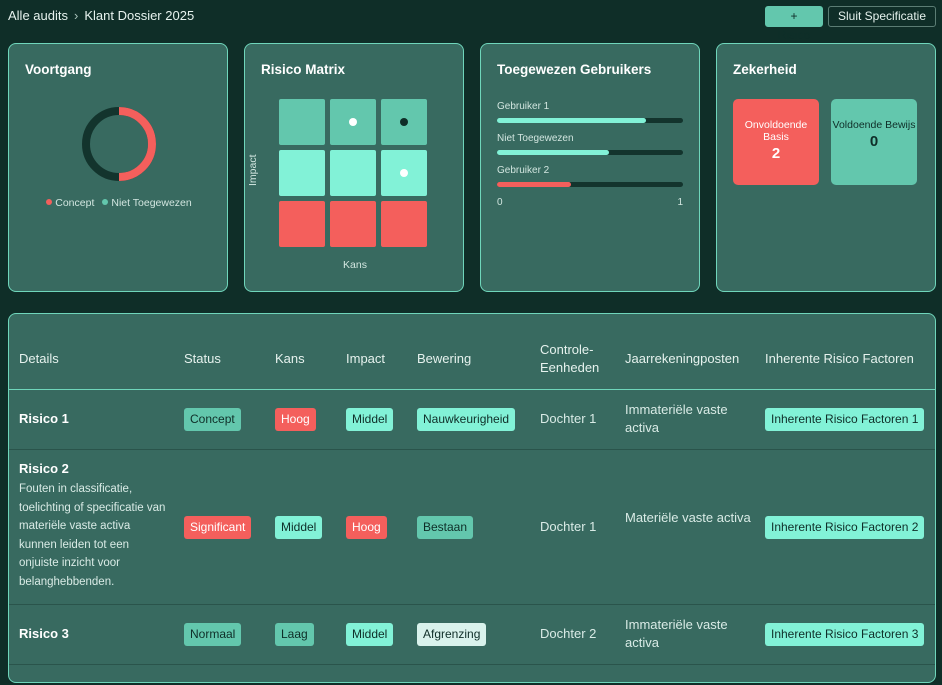 The width and height of the screenshot is (942, 685). I want to click on status-badge: Normaal, so click(213, 634).